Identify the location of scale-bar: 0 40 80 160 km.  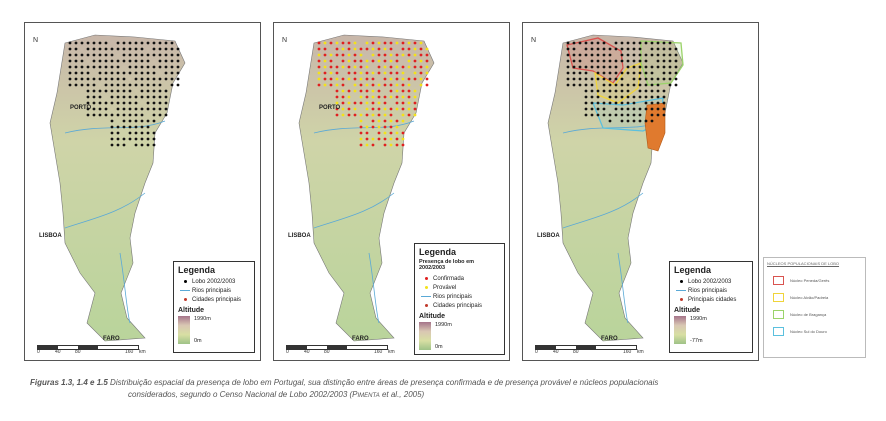
(590, 350).